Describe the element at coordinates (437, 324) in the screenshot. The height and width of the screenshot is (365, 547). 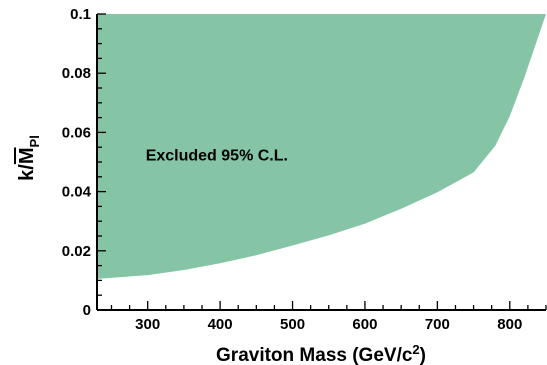
I see `x-tick-label: 700` at that location.